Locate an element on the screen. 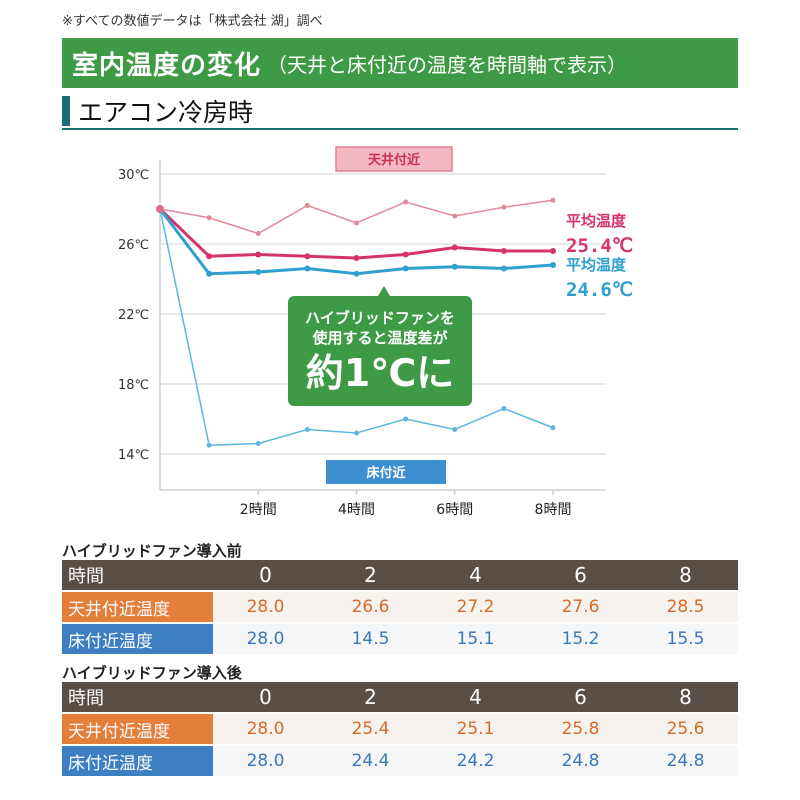 The height and width of the screenshot is (800, 800). table-before-title: ハイブリッドファン導入前 is located at coordinates (152, 551).